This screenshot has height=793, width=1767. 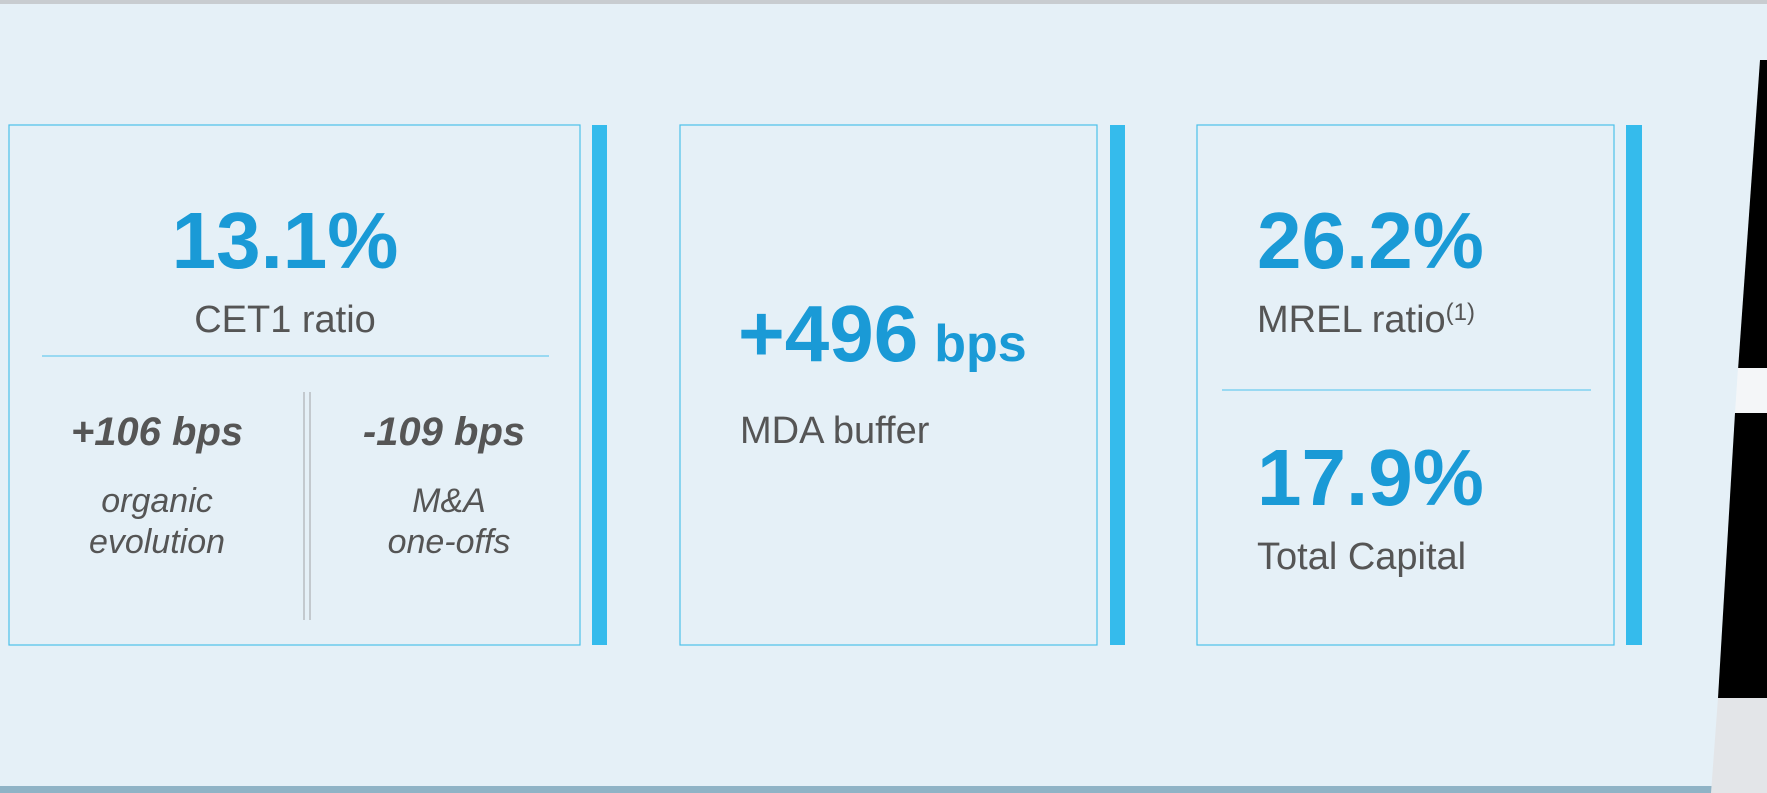 What do you see at coordinates (449, 501) in the screenshot?
I see `detail-label: M&A` at bounding box center [449, 501].